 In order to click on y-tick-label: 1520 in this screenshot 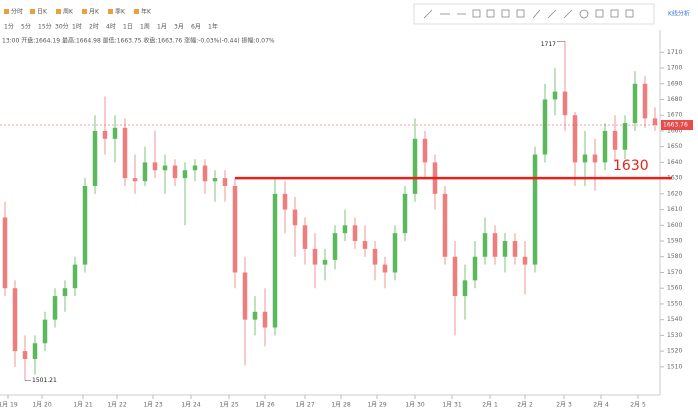, I will do `click(674, 351)`.